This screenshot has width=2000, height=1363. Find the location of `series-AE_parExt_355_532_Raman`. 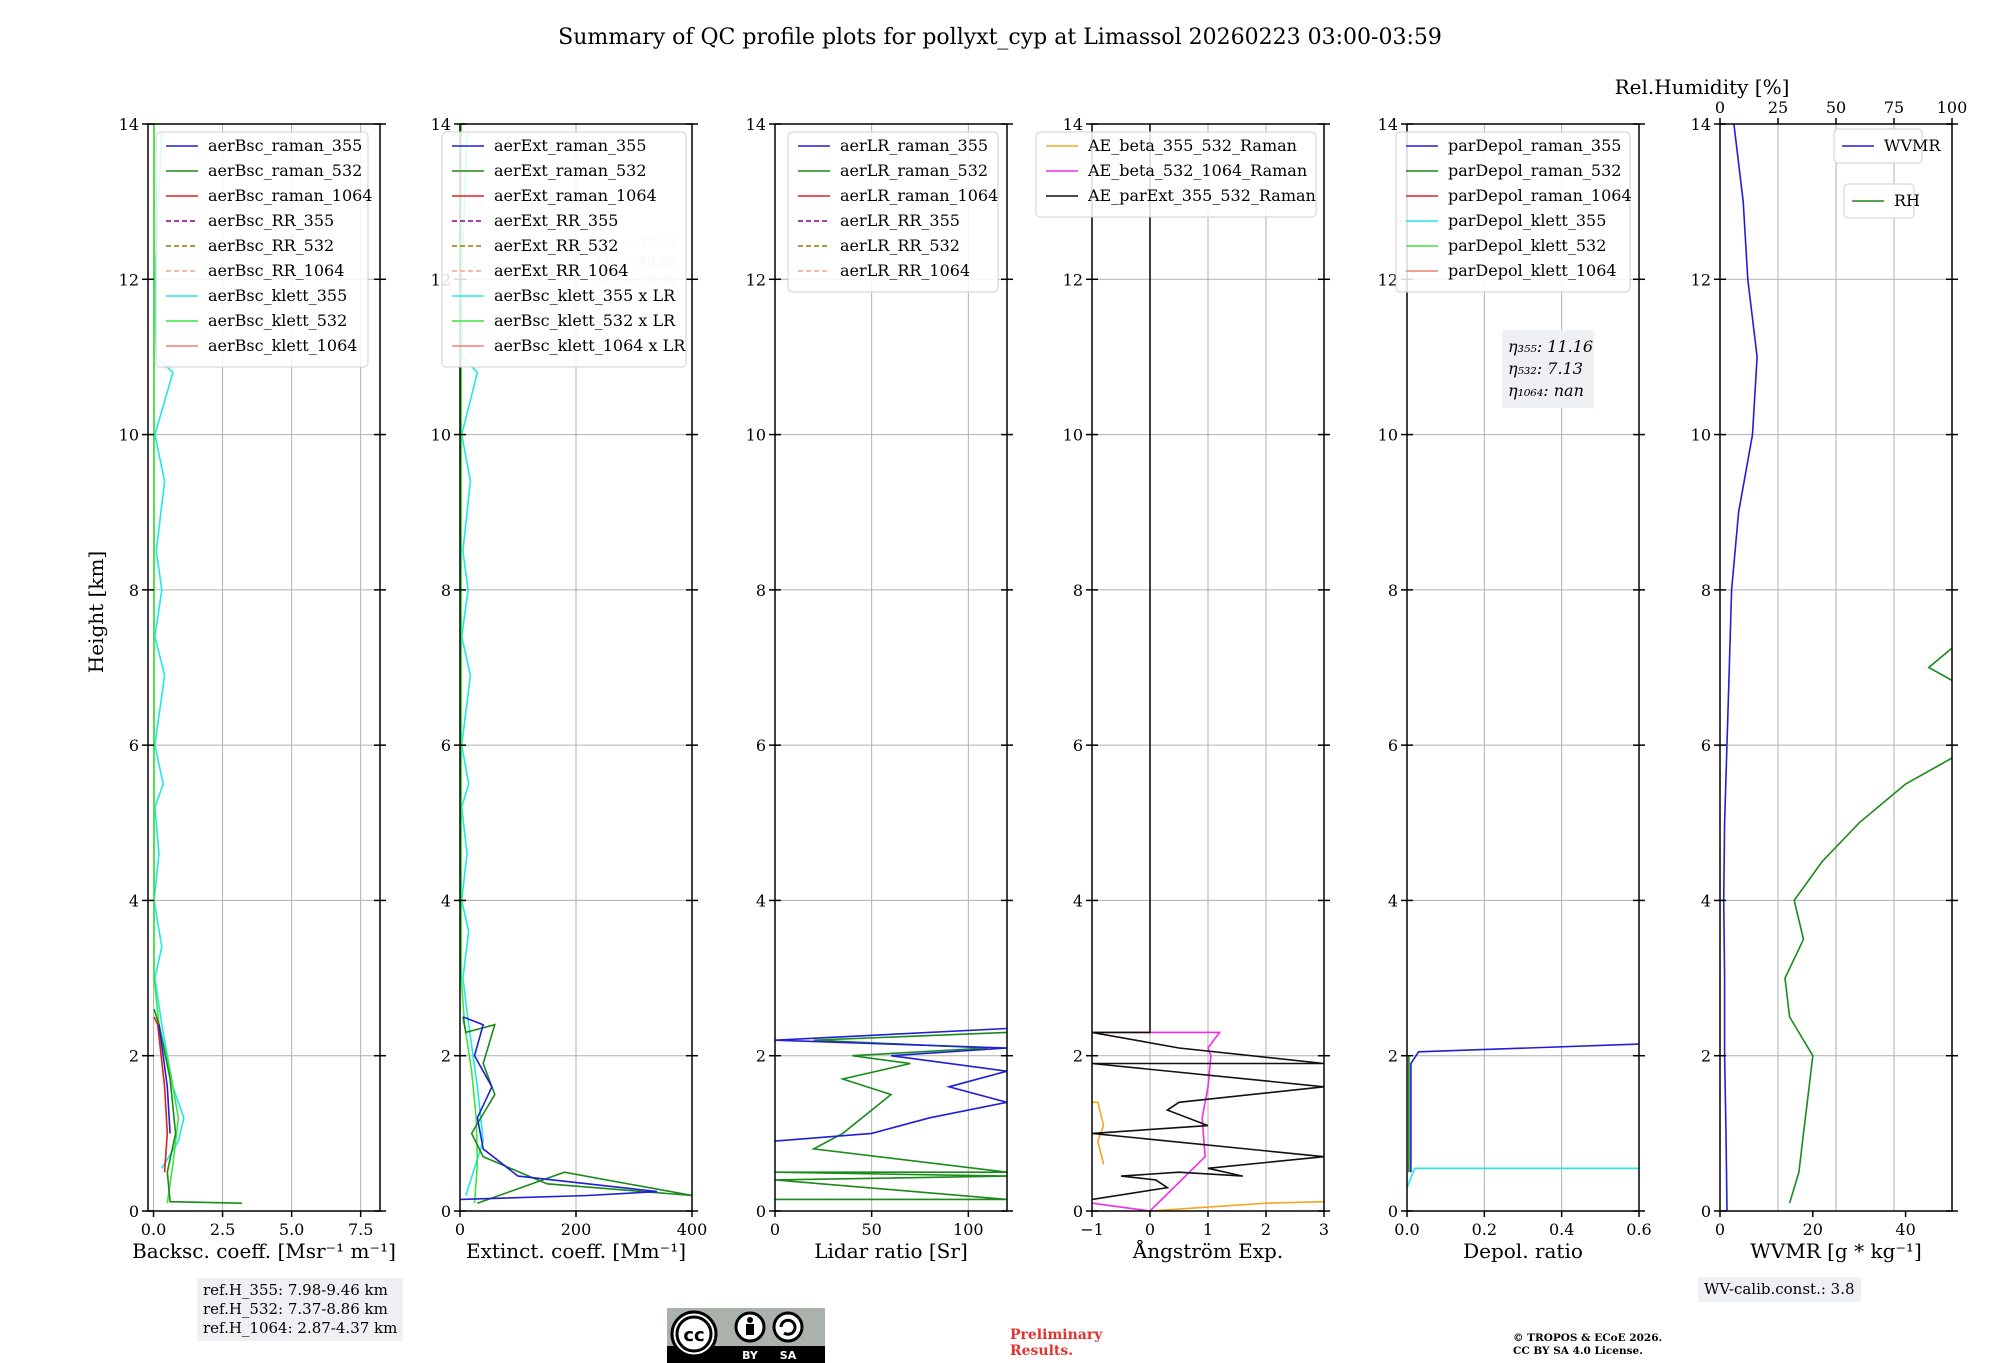

series-AE_parExt_355_532_Raman is located at coordinates (1208, 662).